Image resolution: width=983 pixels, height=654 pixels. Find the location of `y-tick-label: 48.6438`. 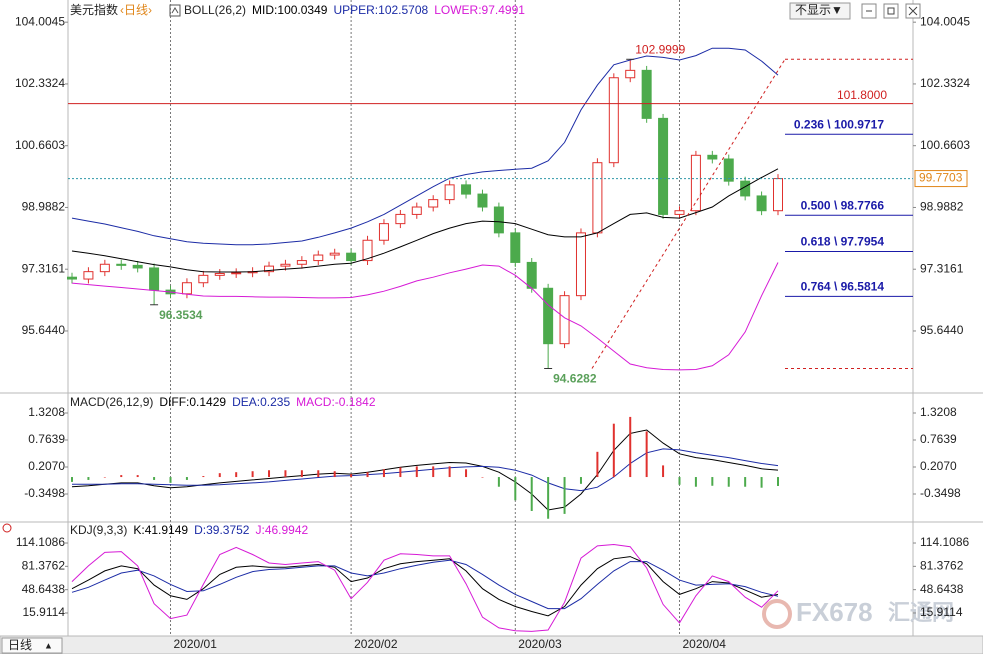

y-tick-label: 48.6438 is located at coordinates (942, 589).